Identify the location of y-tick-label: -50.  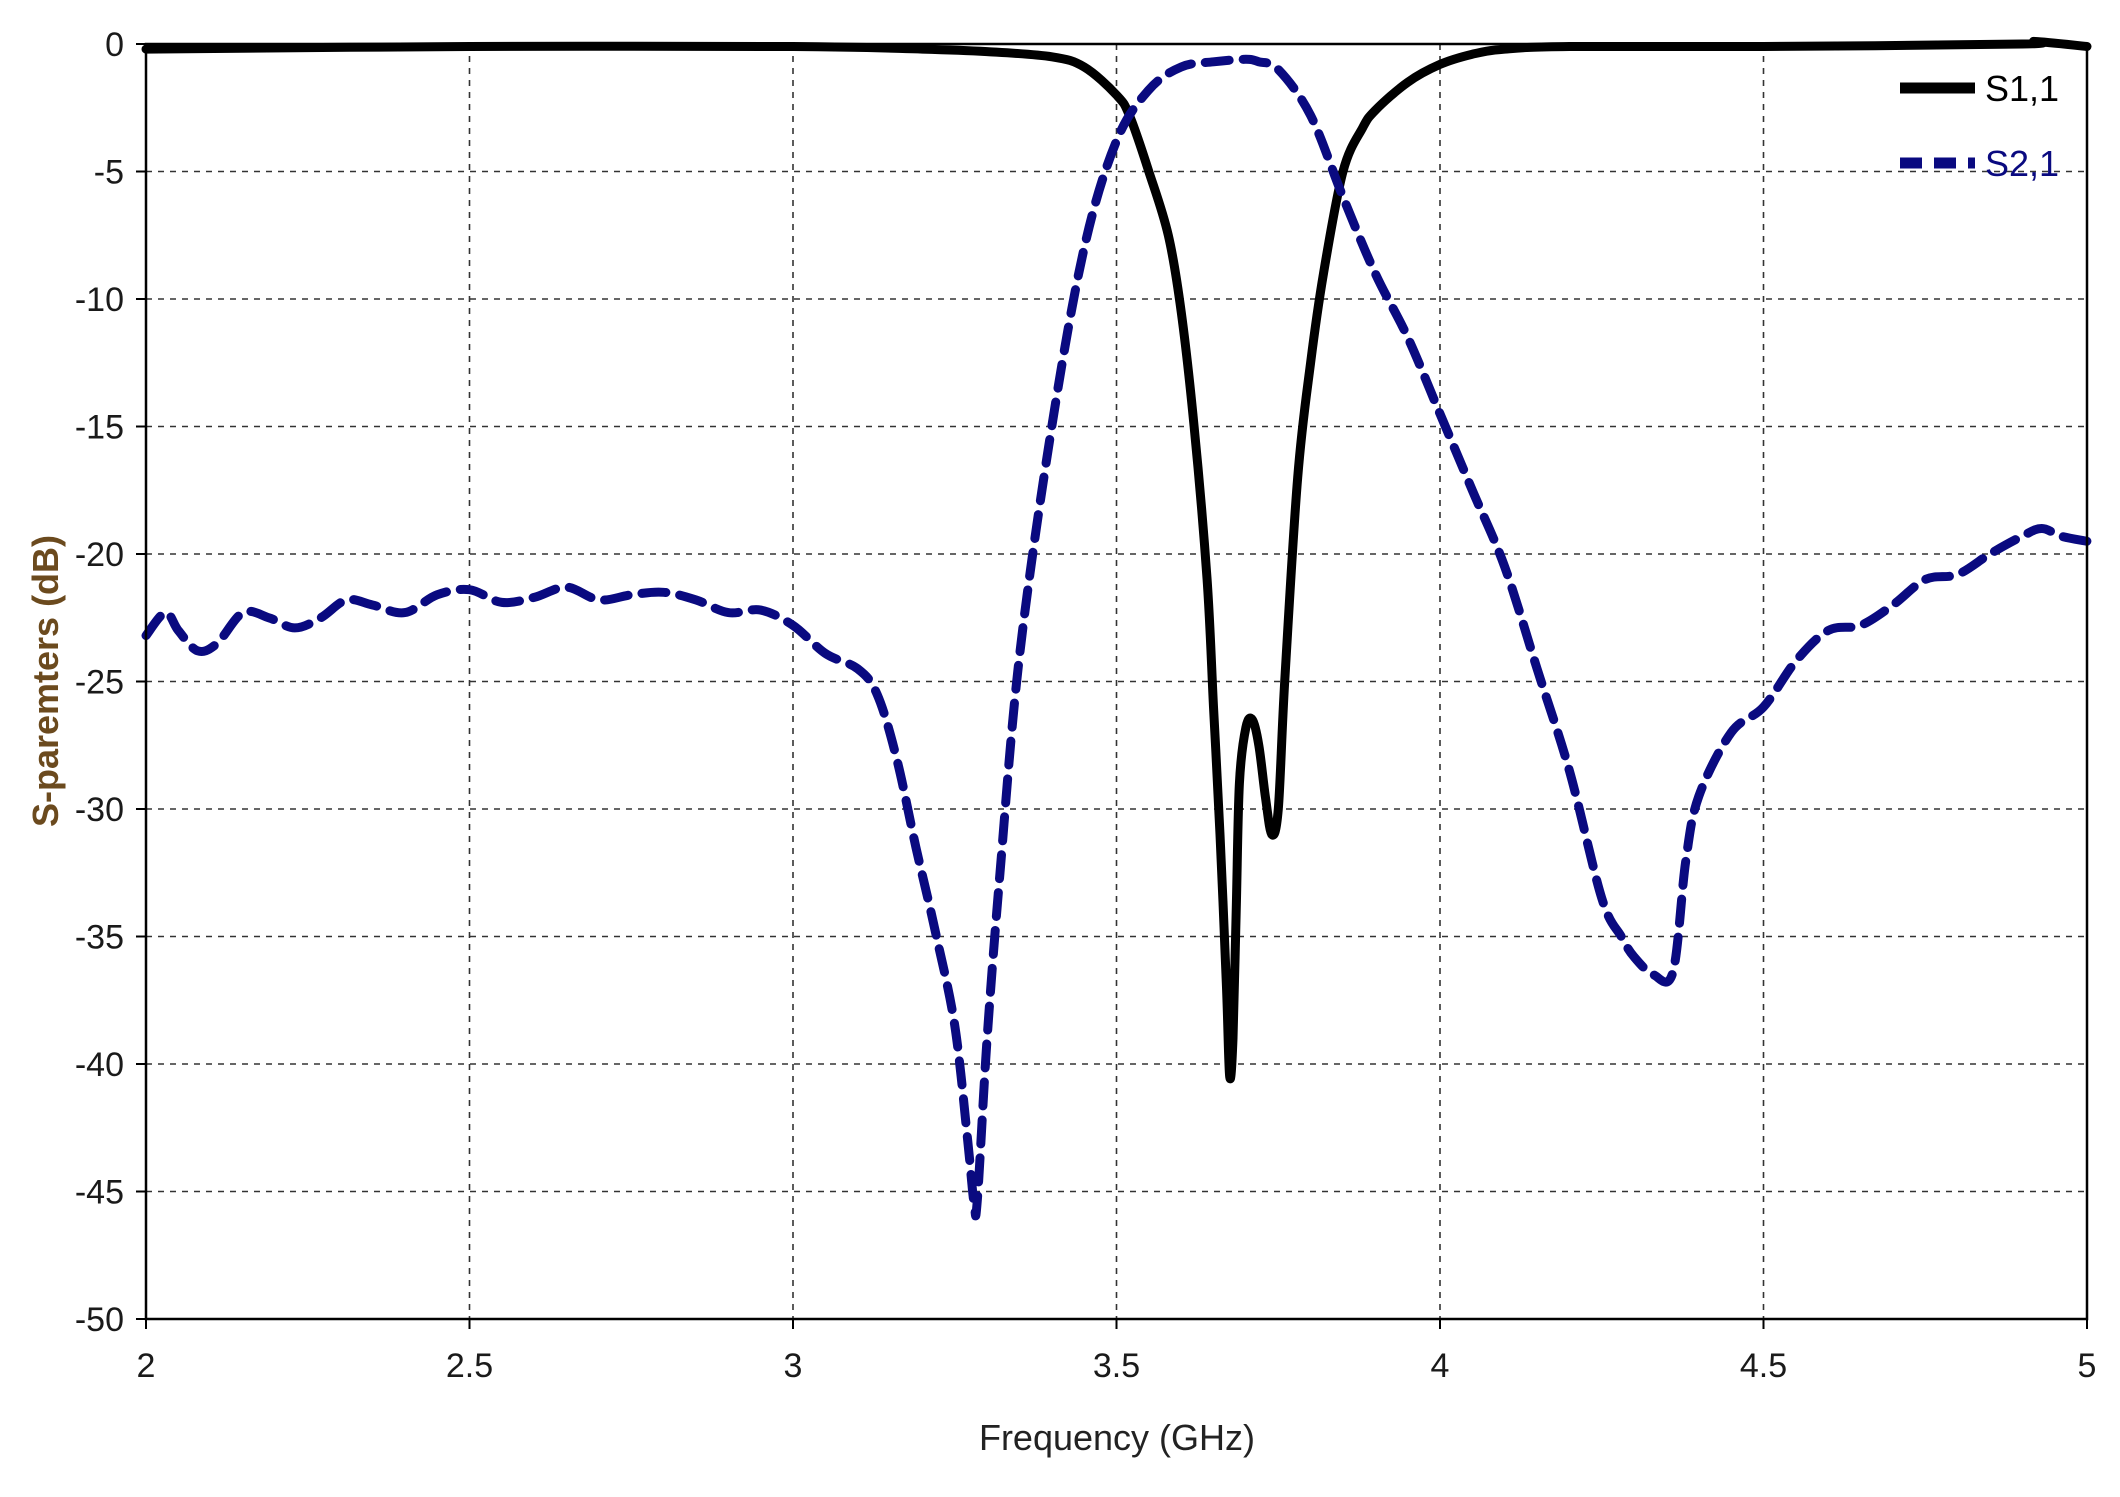
(99, 1320).